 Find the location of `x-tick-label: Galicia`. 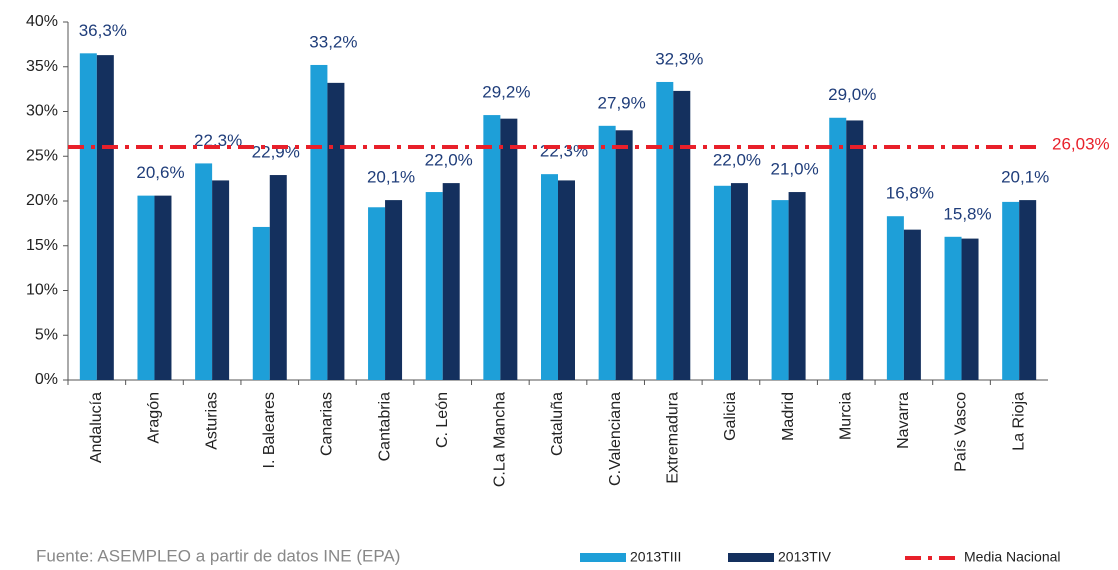

x-tick-label: Galicia is located at coordinates (730, 416).